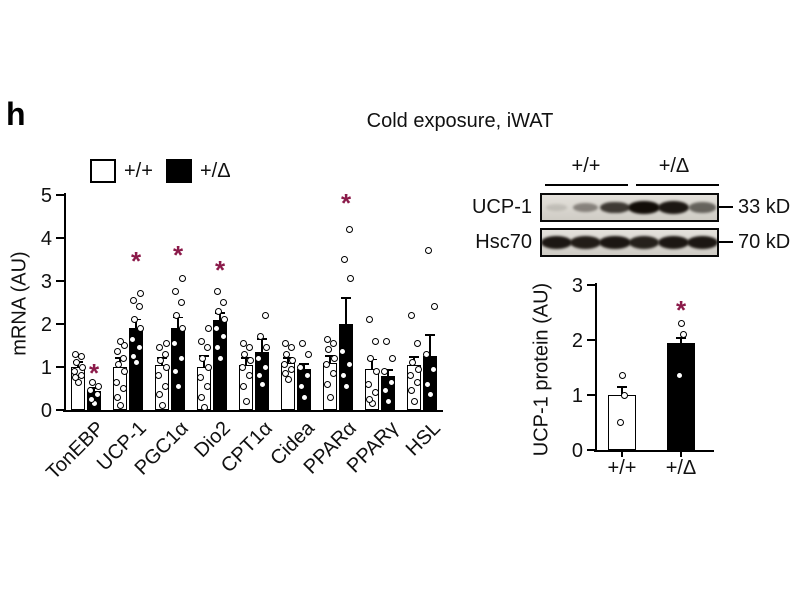  Describe the element at coordinates (103, 171) in the screenshot. I see `legend-swatch-wildtype` at that location.